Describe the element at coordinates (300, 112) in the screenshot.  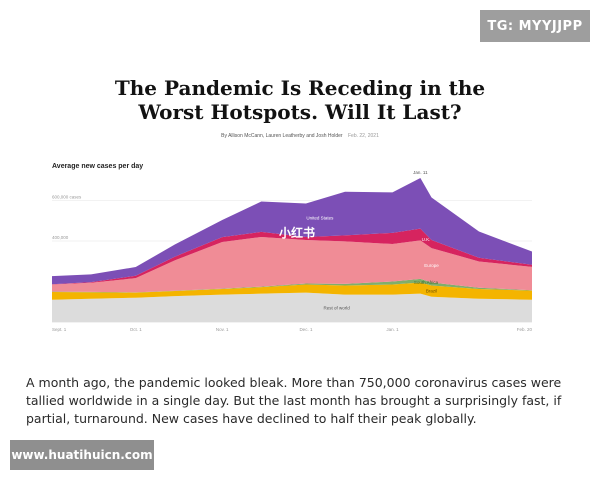
I see `title-line-2: Worst Hotspots. Will It Last?` at that location.